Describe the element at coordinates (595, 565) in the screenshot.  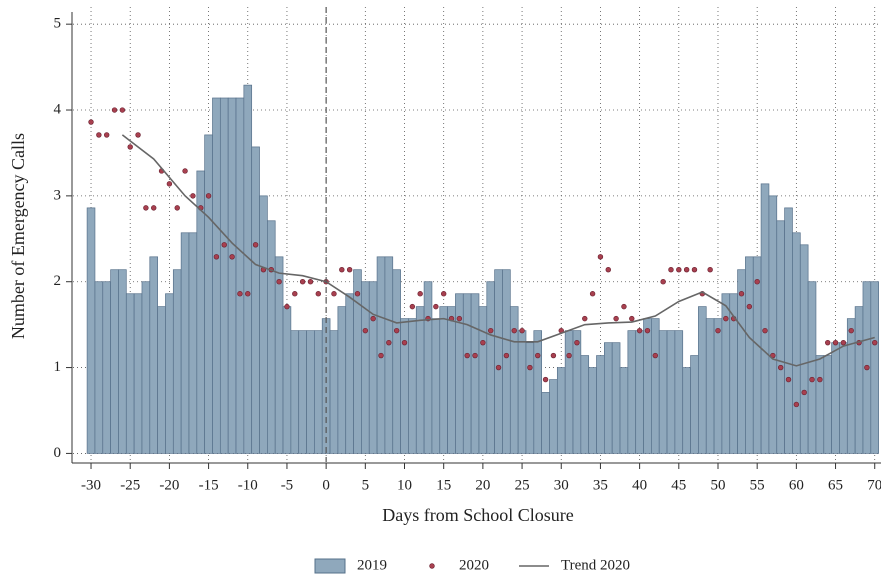
I see `legend-label: Trend 2020` at that location.